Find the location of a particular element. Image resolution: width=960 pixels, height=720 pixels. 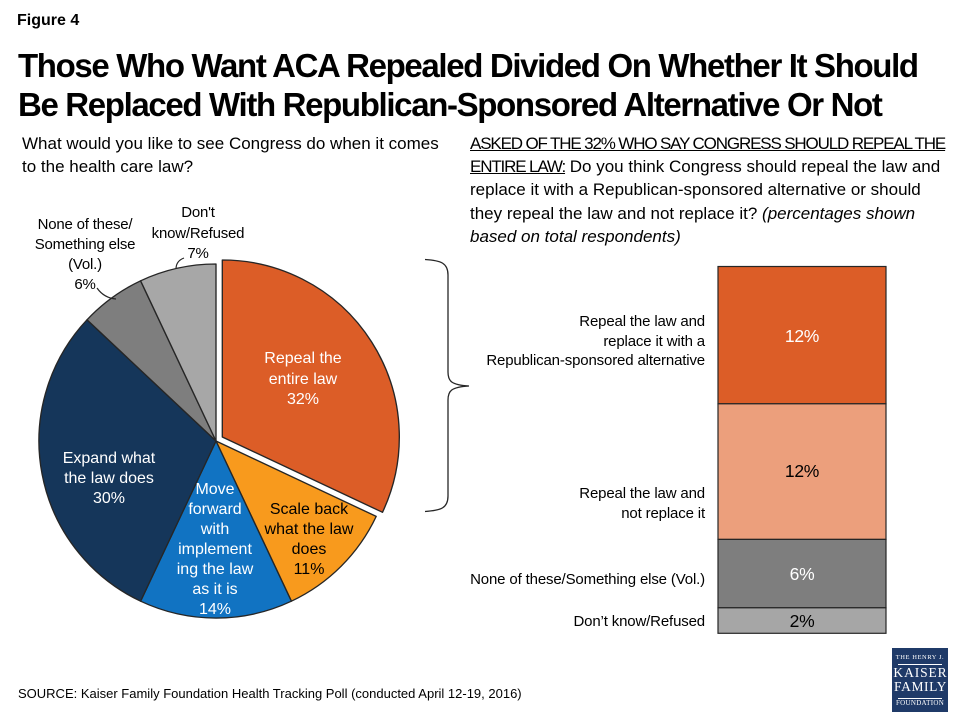

svg-text: 7% is located at coordinates (197, 253).